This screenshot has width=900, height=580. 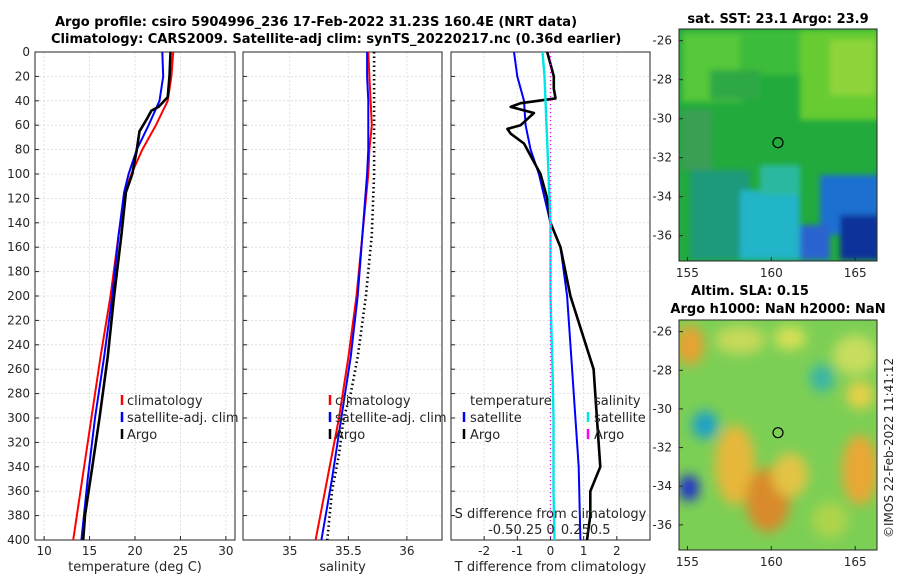 I want to click on temperature-series-satellite-adj-clim, so click(x=122, y=296).